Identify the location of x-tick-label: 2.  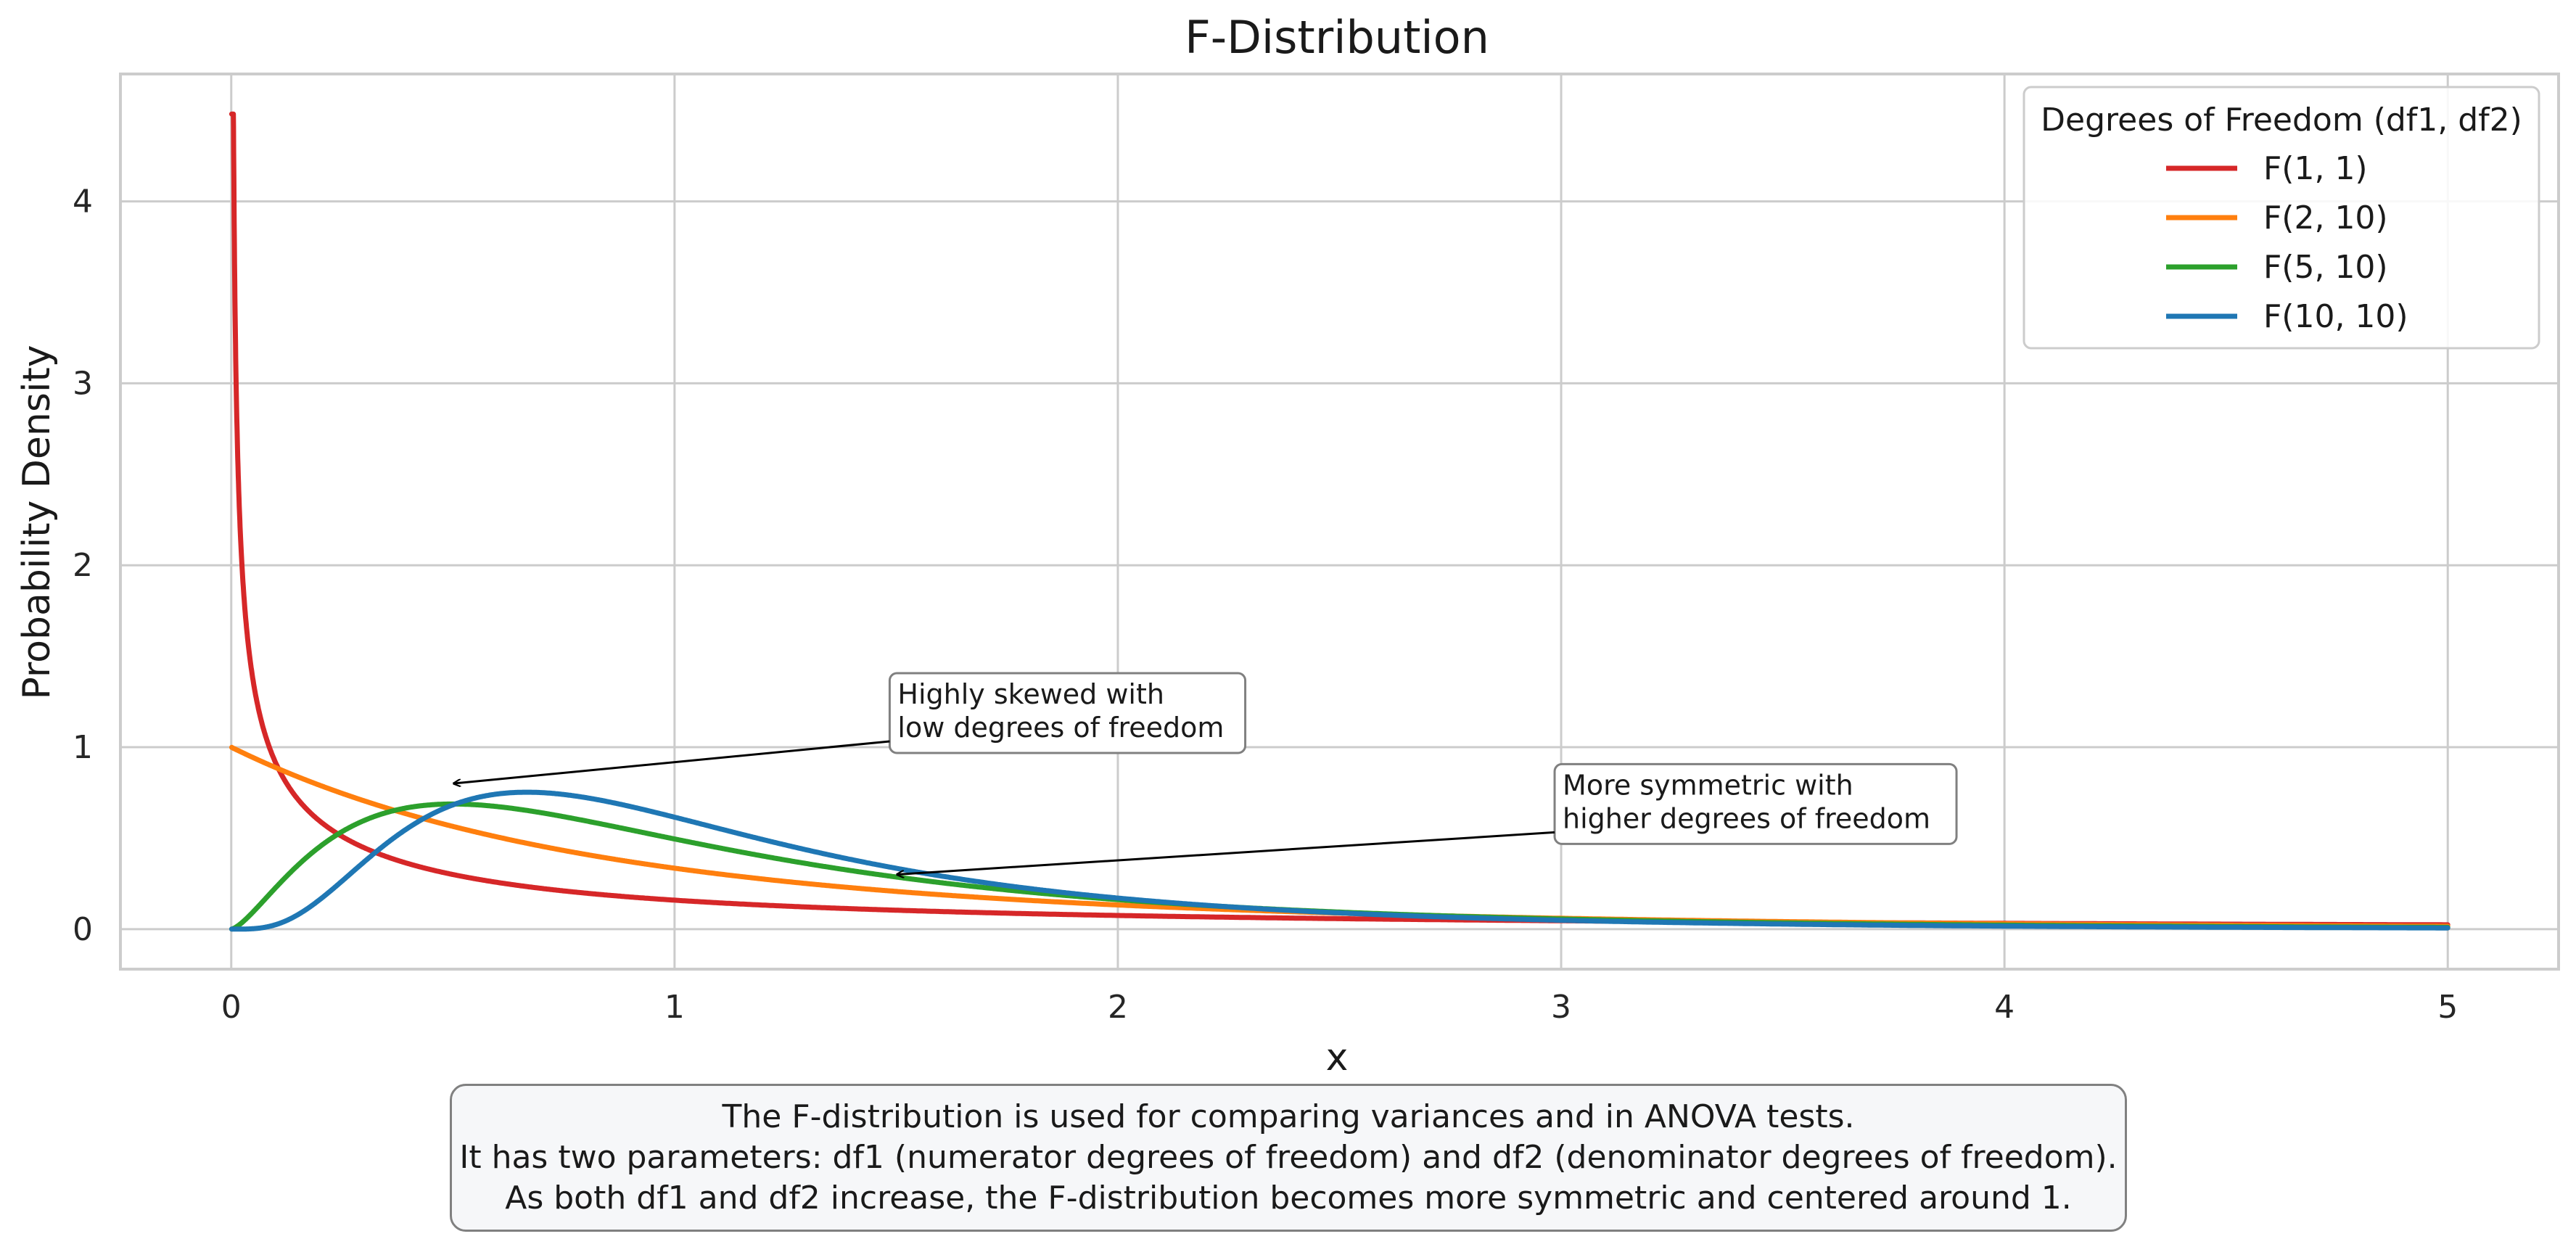
(1118, 1007).